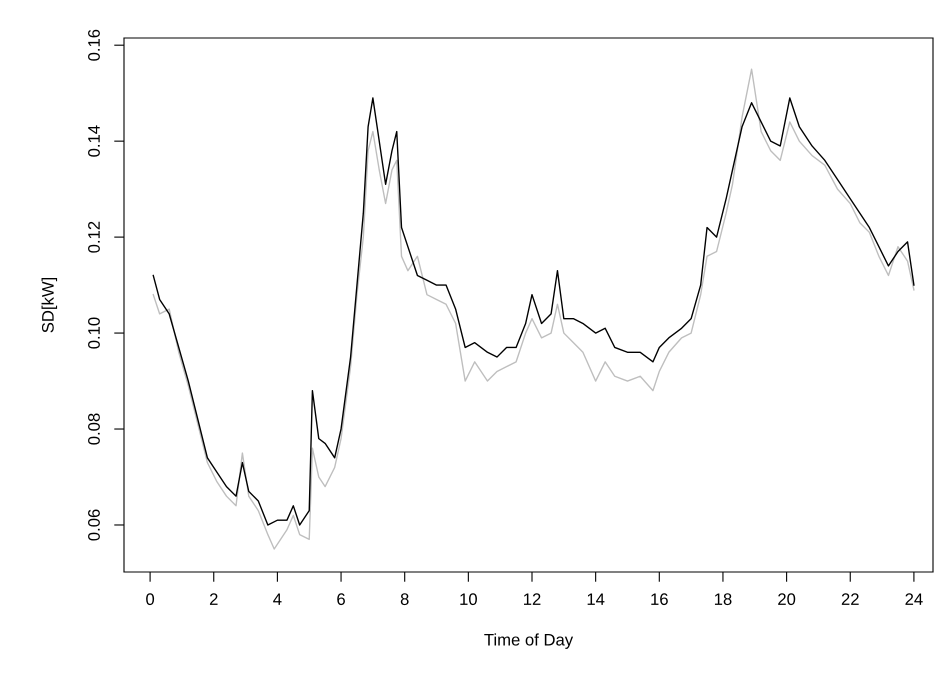 The width and height of the screenshot is (934, 685). Describe the element at coordinates (94, 141) in the screenshot. I see `y-tick-label: 0.14` at that location.